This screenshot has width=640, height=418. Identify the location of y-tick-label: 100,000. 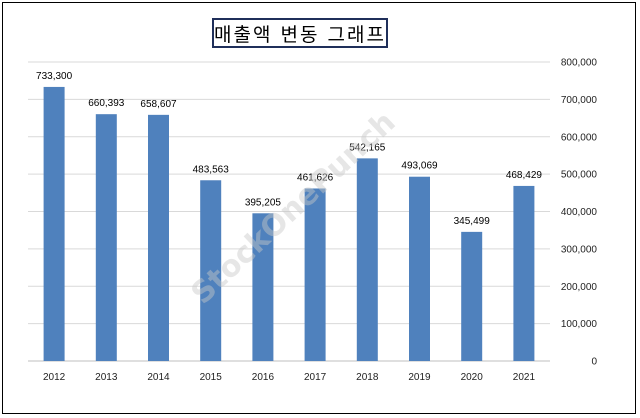
(579, 324).